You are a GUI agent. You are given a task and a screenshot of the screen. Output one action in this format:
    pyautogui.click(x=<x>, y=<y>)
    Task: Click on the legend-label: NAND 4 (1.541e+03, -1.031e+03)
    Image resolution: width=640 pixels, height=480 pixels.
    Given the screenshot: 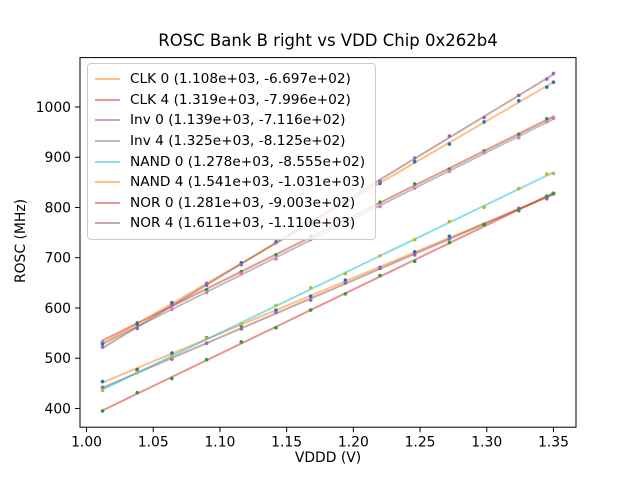 What is the action you would take?
    pyautogui.click(x=248, y=182)
    